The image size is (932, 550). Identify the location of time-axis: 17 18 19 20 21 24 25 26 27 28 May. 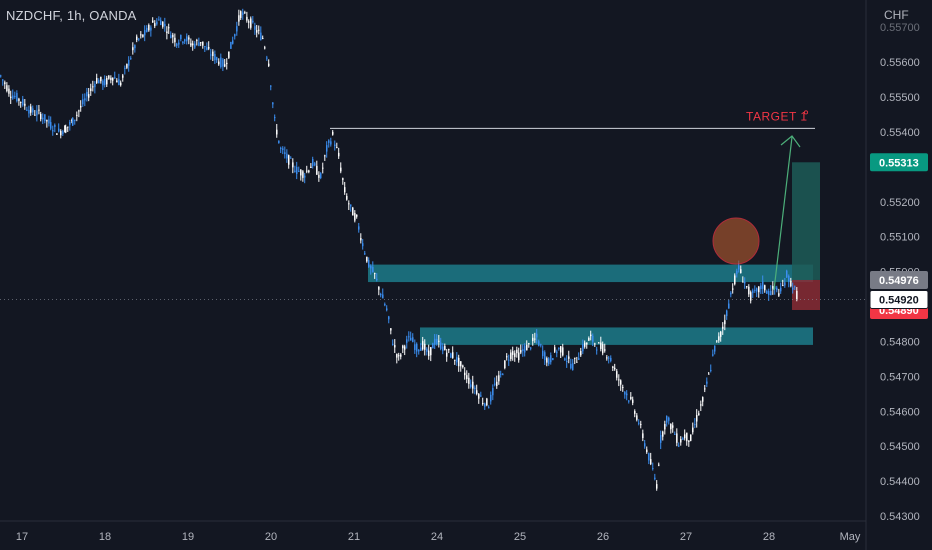
(438, 537).